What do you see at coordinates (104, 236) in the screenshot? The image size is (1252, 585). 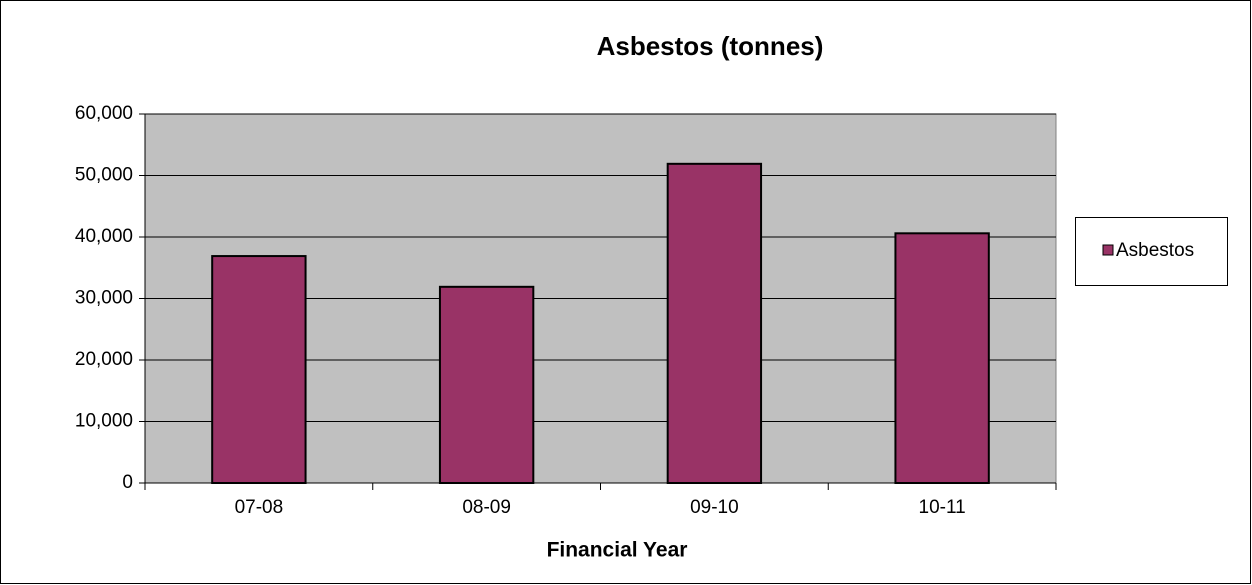 I see `y-tick-label: 40,000` at bounding box center [104, 236].